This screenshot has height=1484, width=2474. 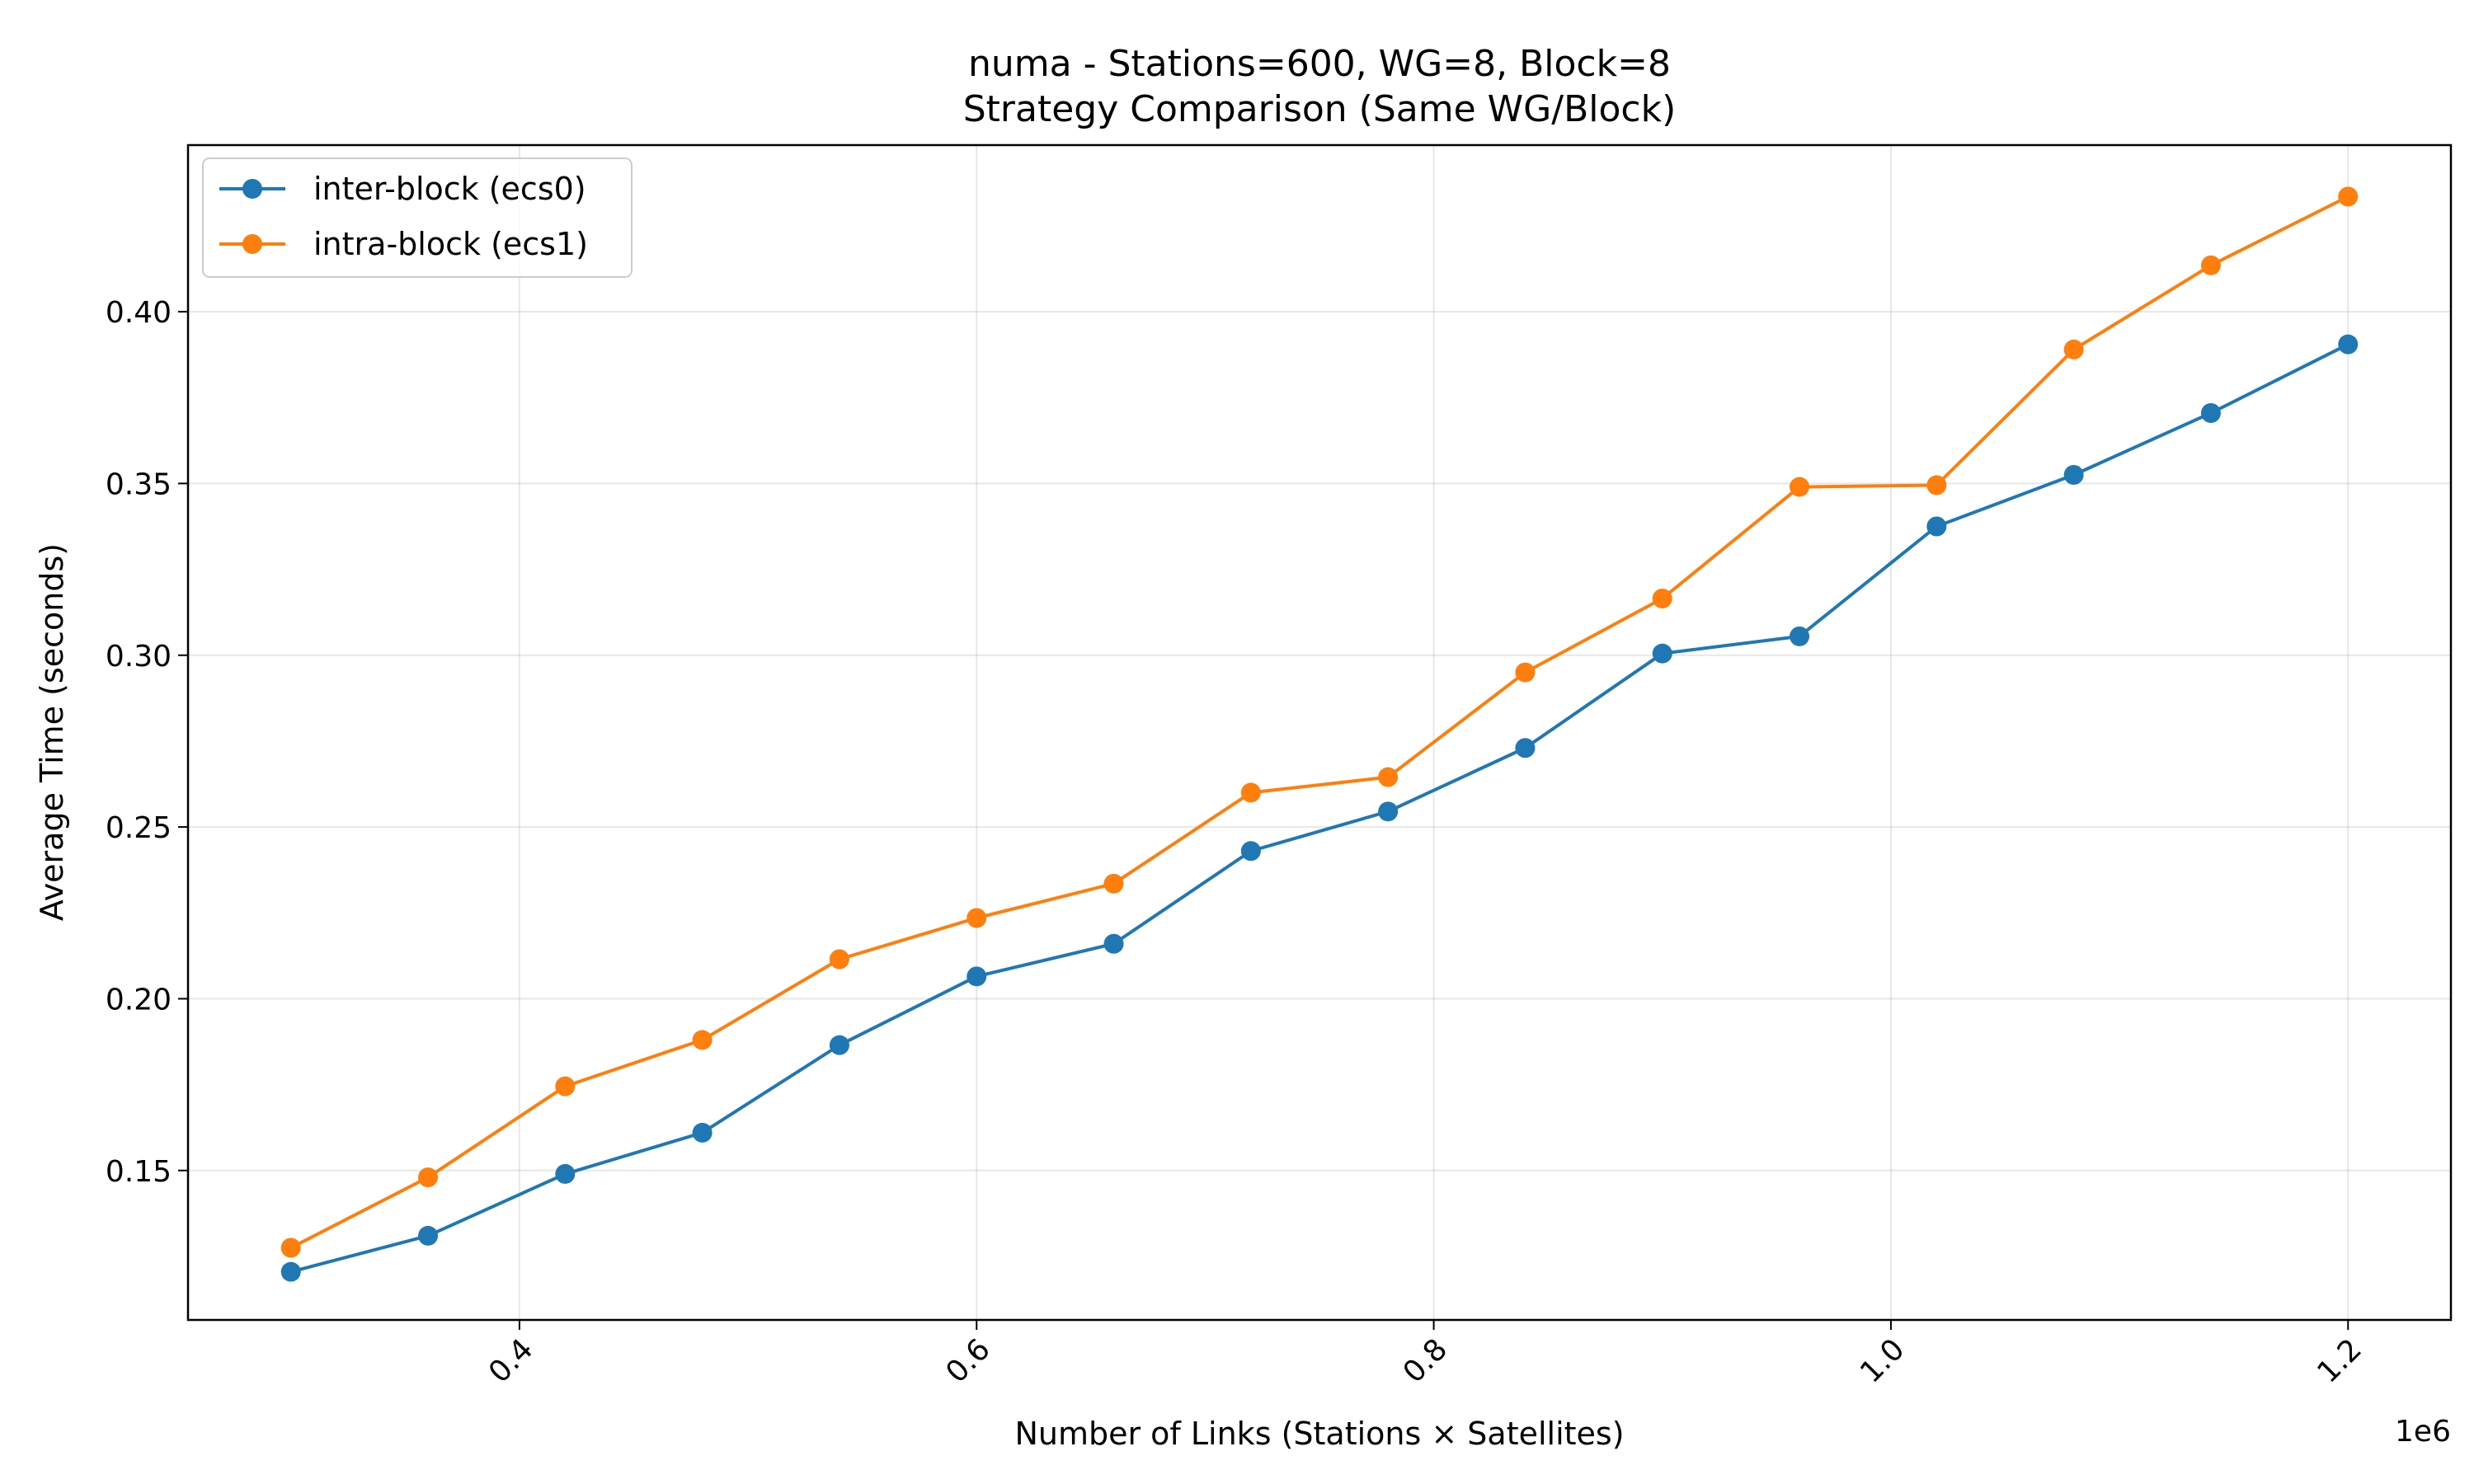 I want to click on chart-title: numa - Stations=600, WG=8, Block=8, so click(x=1319, y=64).